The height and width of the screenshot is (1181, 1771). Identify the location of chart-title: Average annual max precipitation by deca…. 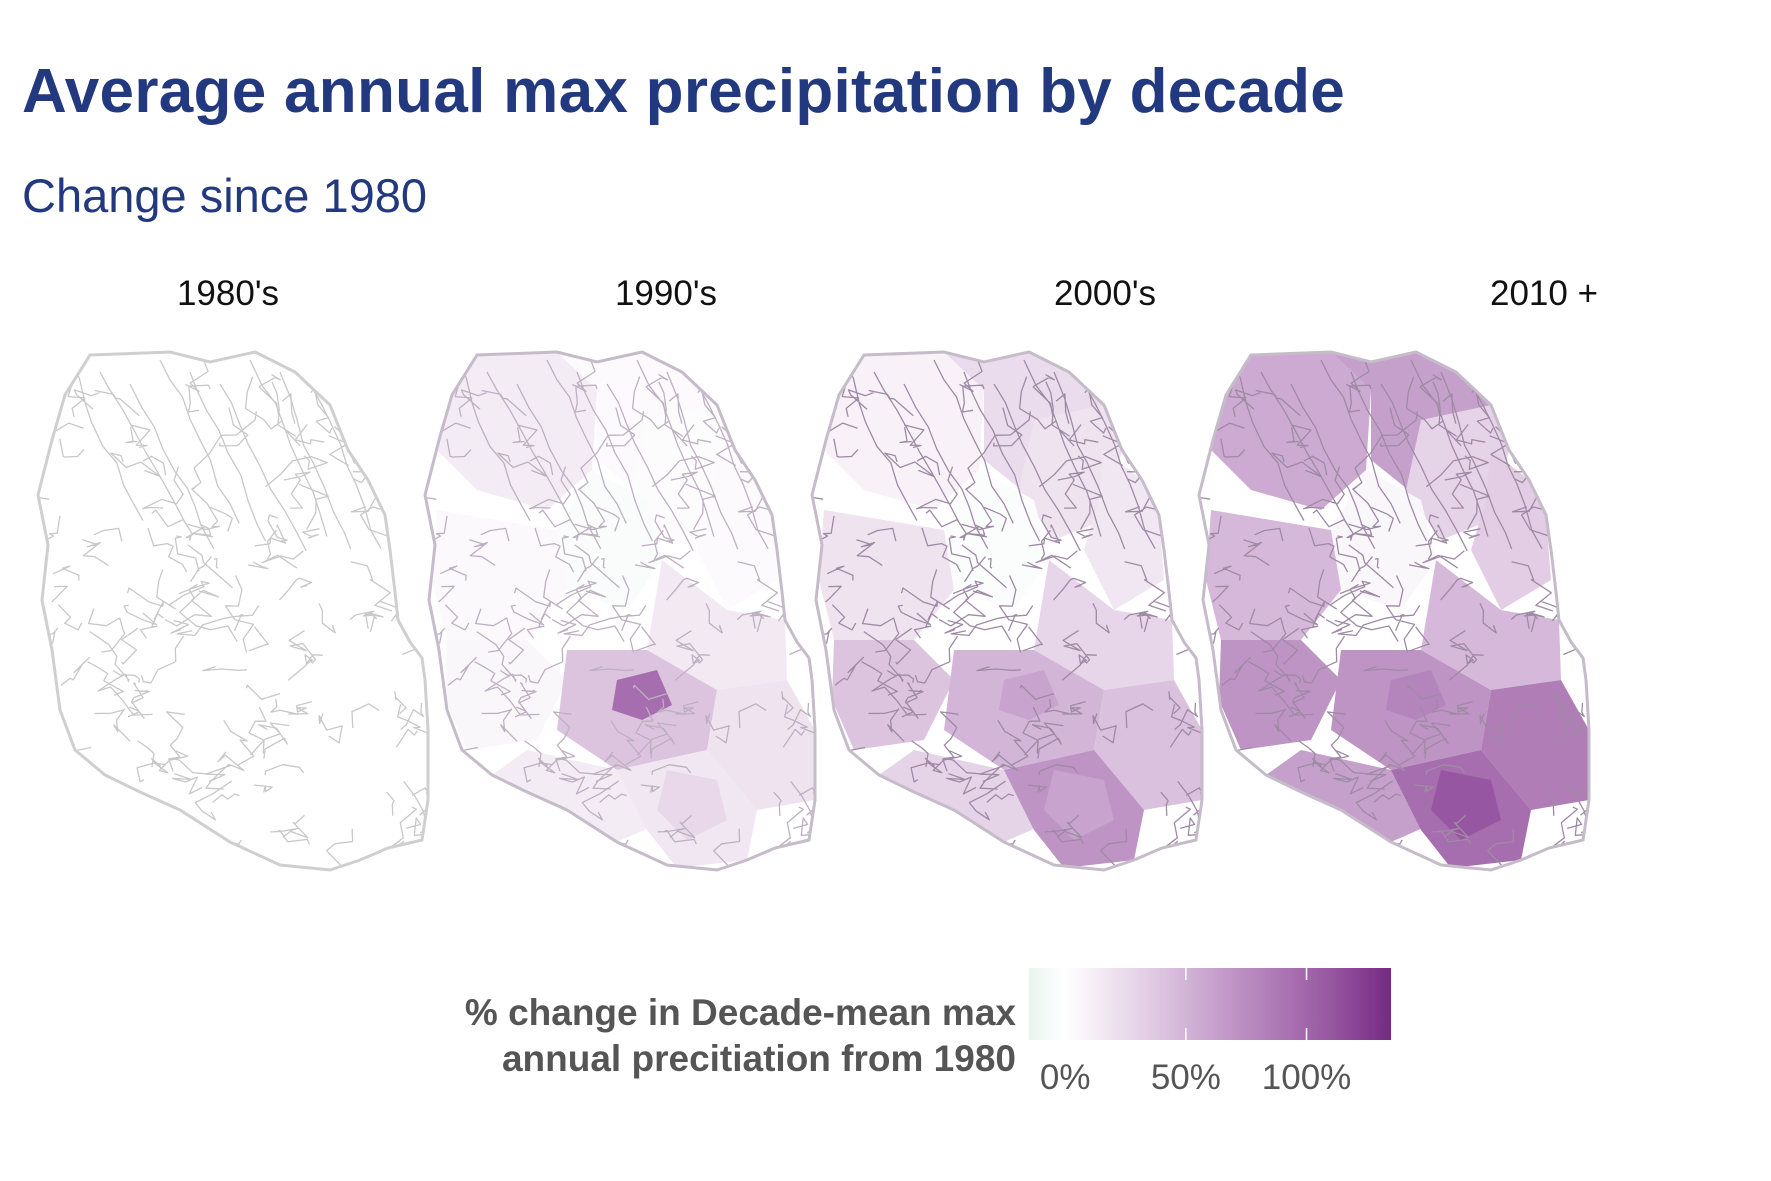
(684, 91).